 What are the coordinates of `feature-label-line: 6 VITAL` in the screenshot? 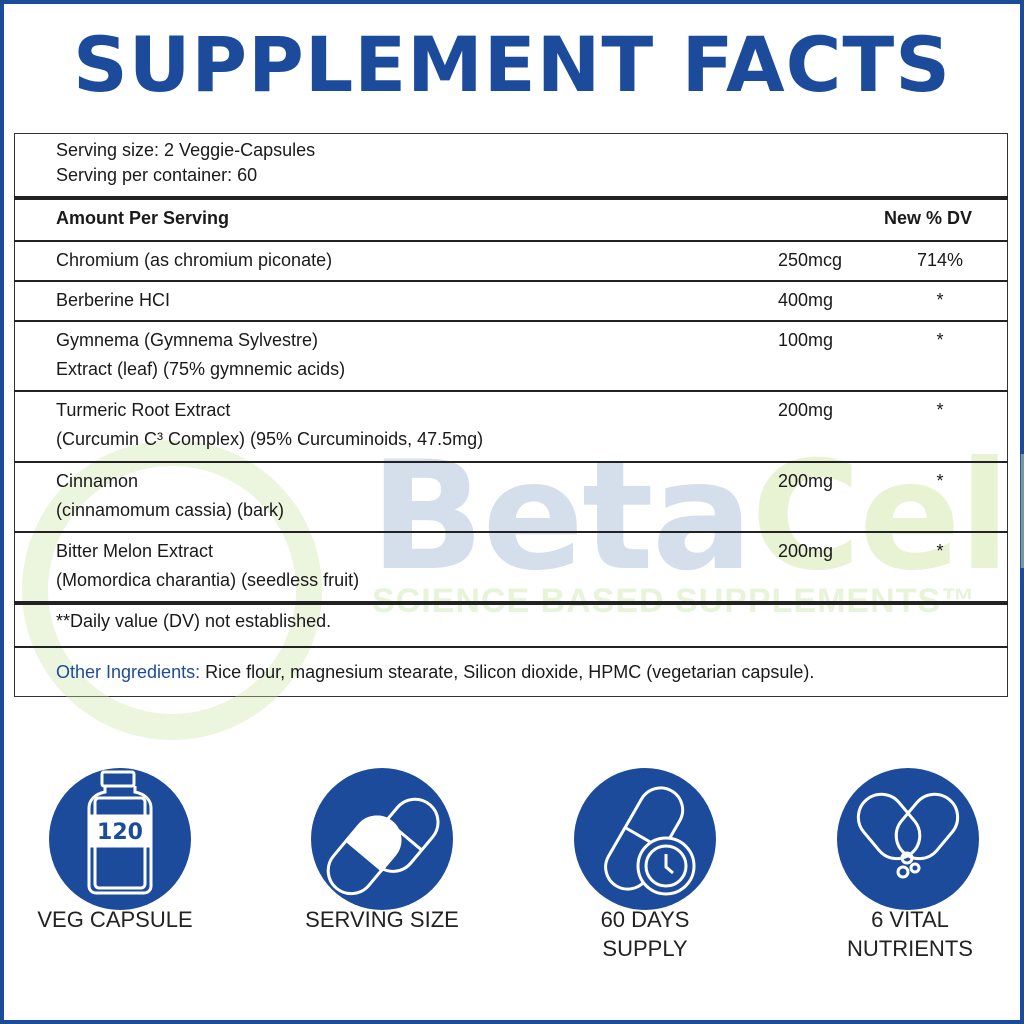 It's located at (910, 919).